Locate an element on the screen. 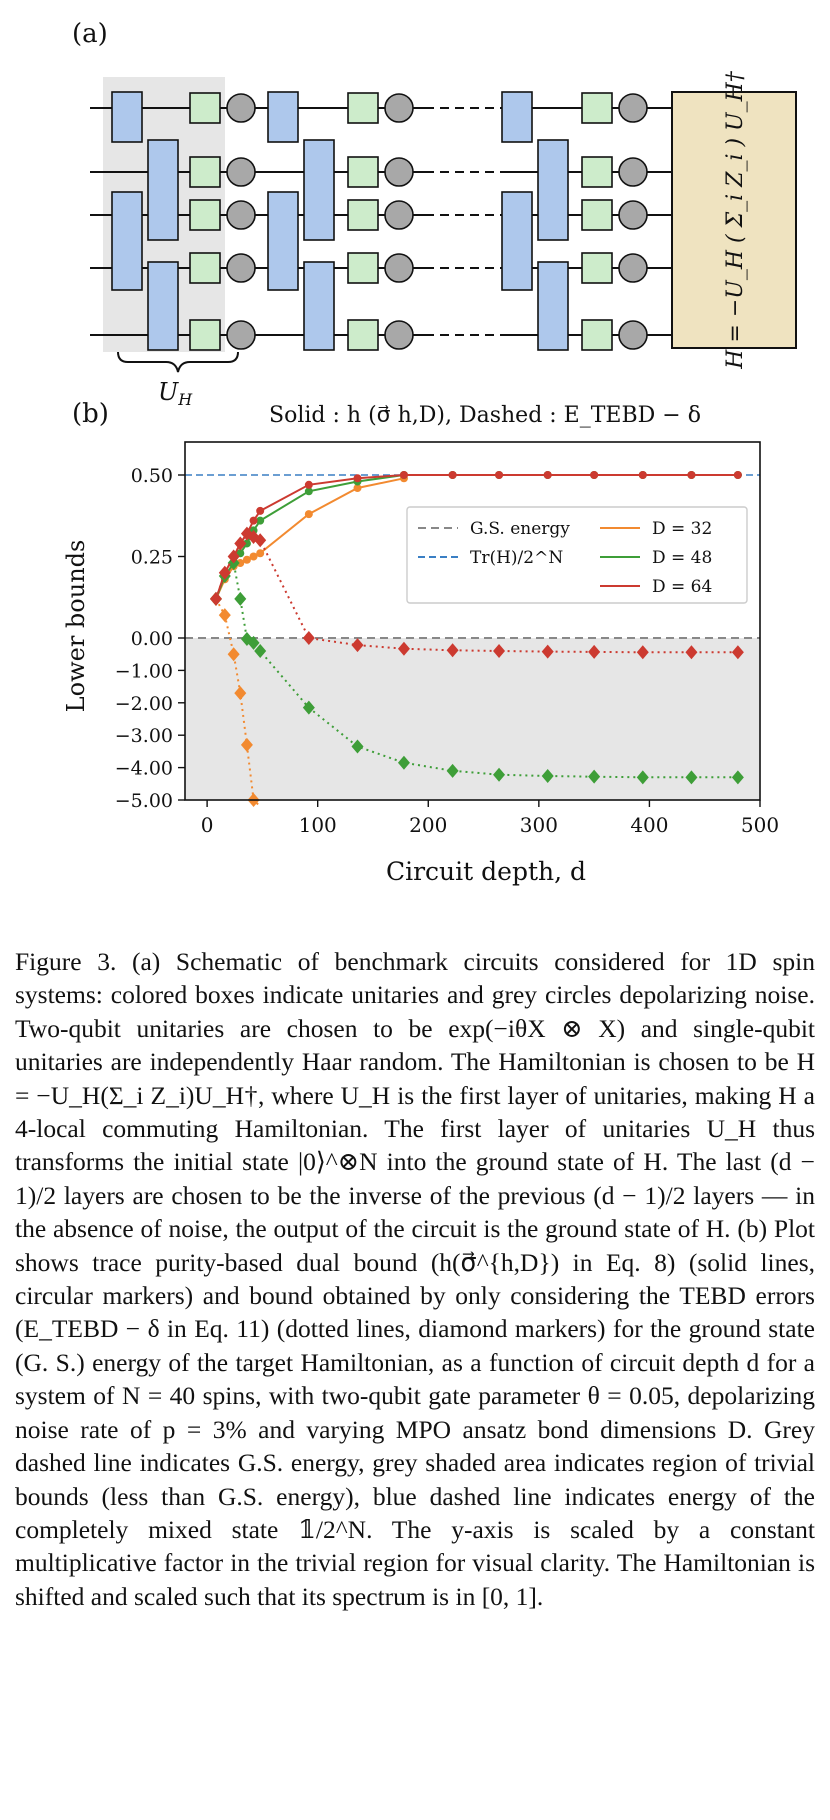 The width and height of the screenshot is (830, 1820). y-tick-label: 0.50 is located at coordinates (152, 476).